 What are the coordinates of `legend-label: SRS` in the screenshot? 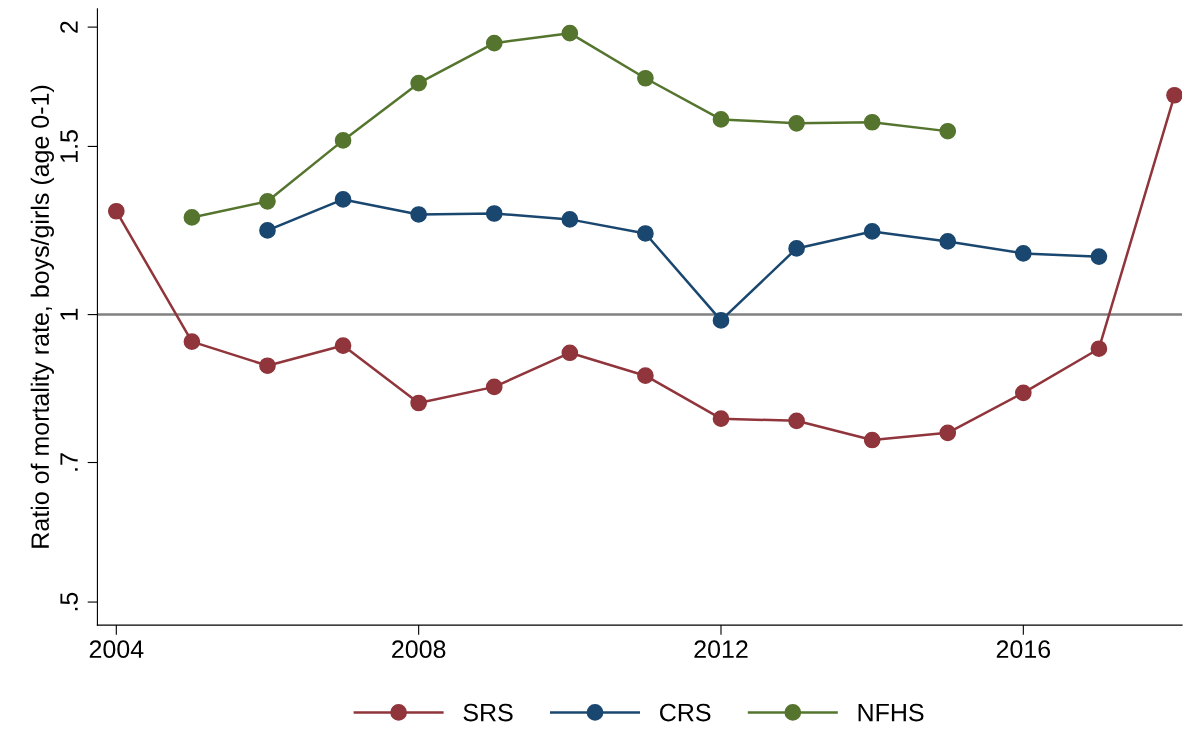 It's located at (488, 712).